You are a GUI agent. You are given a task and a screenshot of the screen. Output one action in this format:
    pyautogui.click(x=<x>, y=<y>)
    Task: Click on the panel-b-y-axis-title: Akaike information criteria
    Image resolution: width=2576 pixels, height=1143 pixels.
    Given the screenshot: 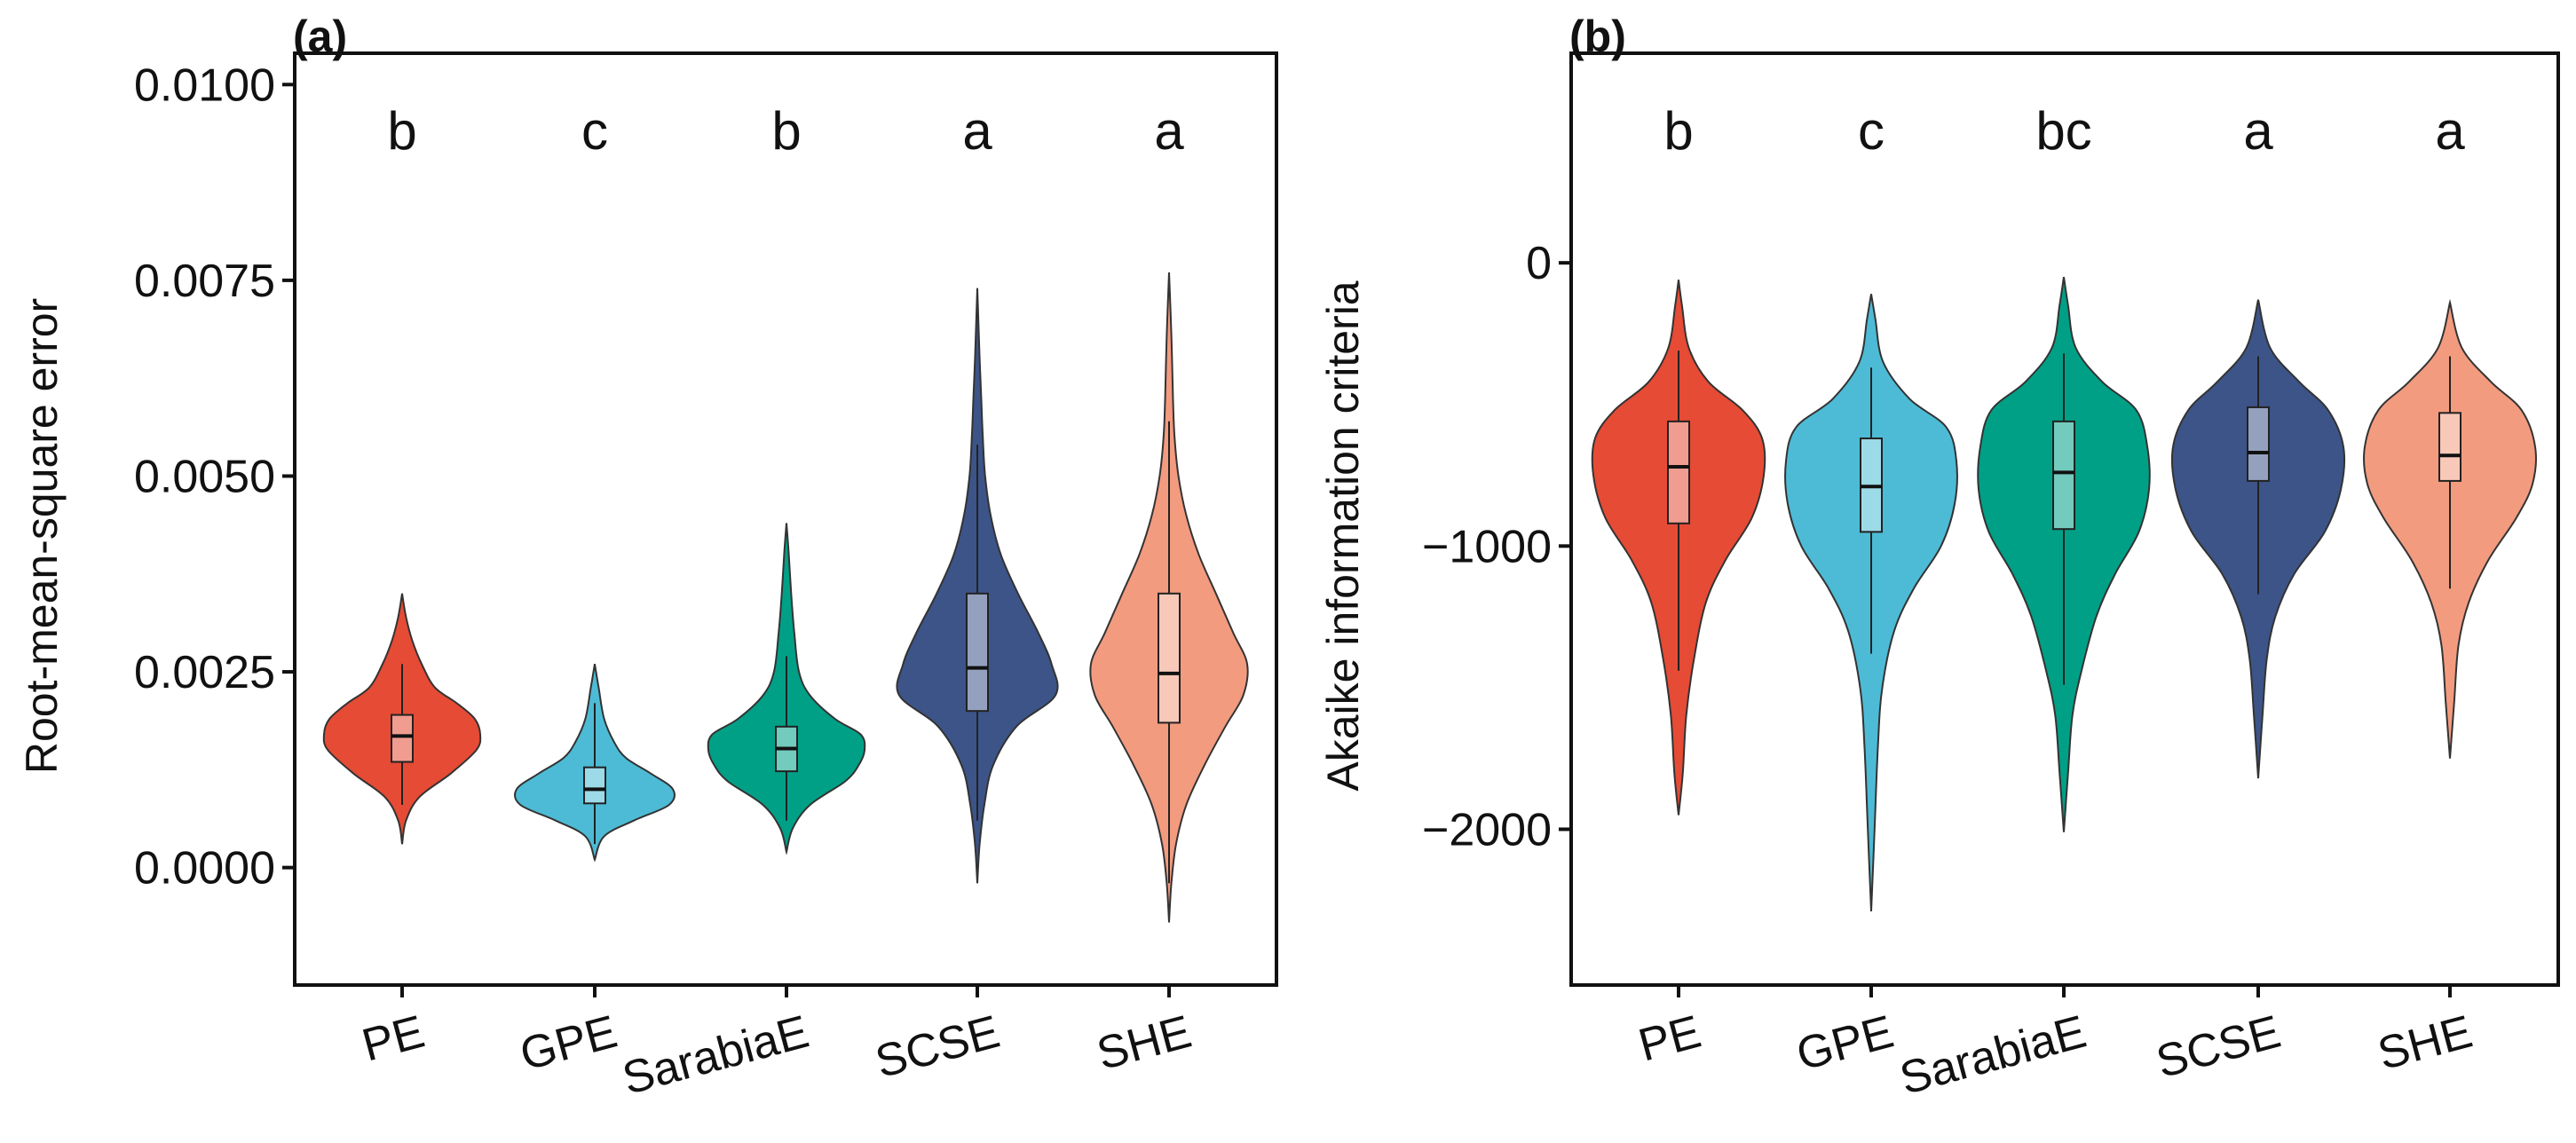 What is the action you would take?
    pyautogui.click(x=1343, y=535)
    